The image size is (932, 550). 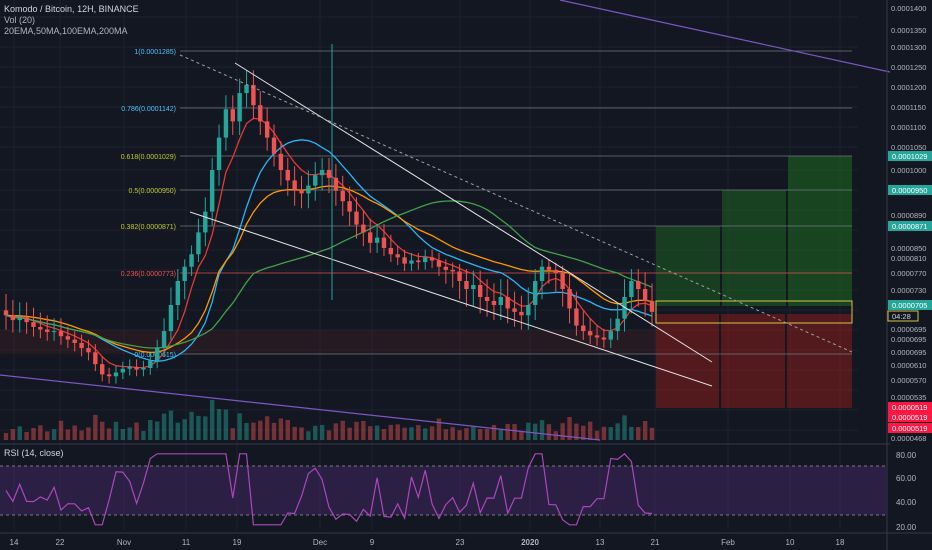 I want to click on time-axis: 14 22 Nov 11 19 Dec 9 23 2020 13 21 Feb 10 18, so click(x=466, y=539).